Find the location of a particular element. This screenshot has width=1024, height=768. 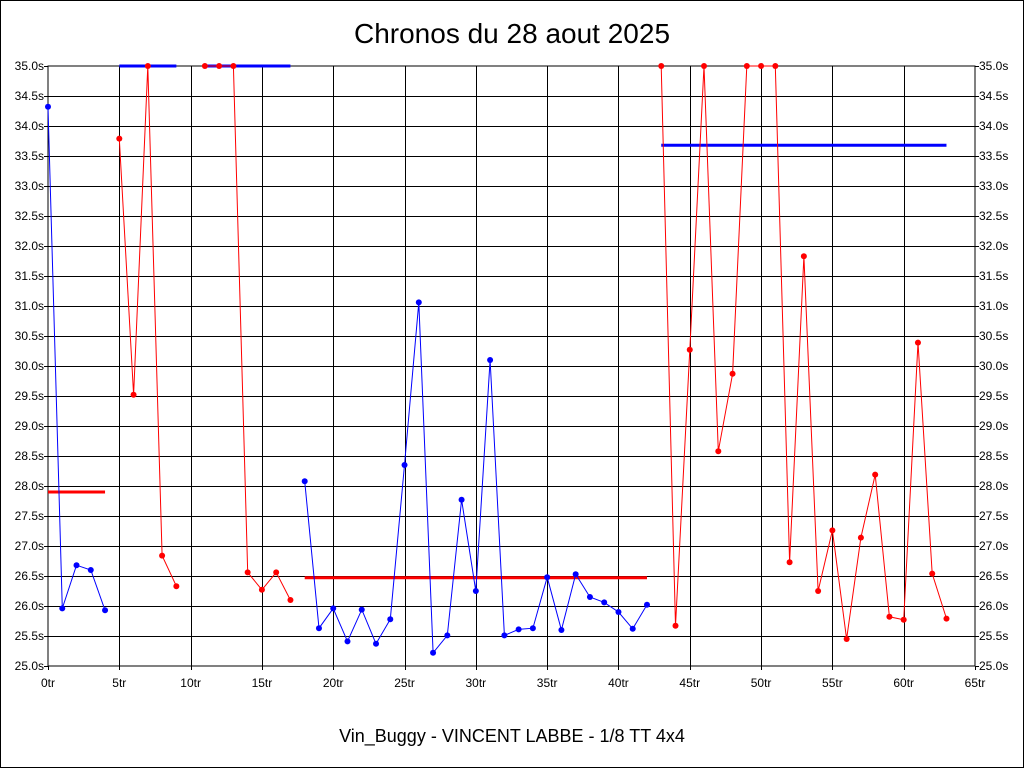

y-tick-label-right: 25.5s is located at coordinates (993, 636).